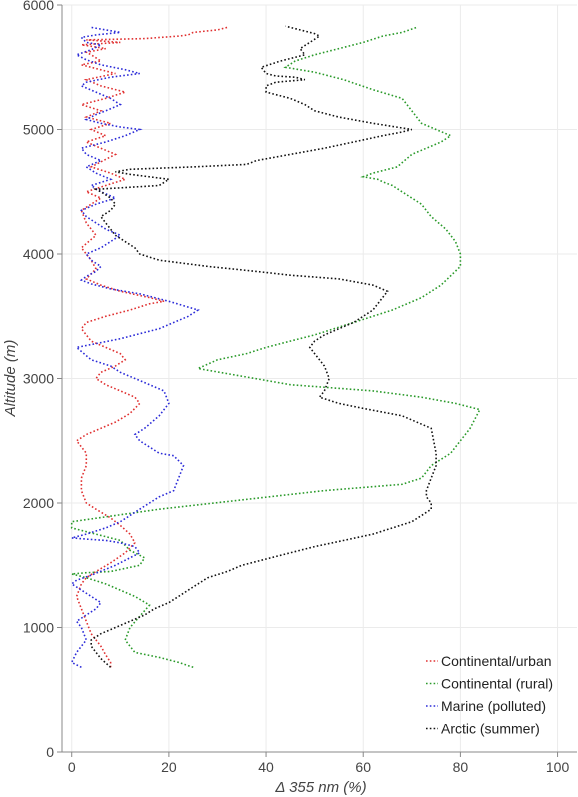 The image size is (578, 797). What do you see at coordinates (38, 628) in the screenshot?
I see `y-tick-label: 1000` at bounding box center [38, 628].